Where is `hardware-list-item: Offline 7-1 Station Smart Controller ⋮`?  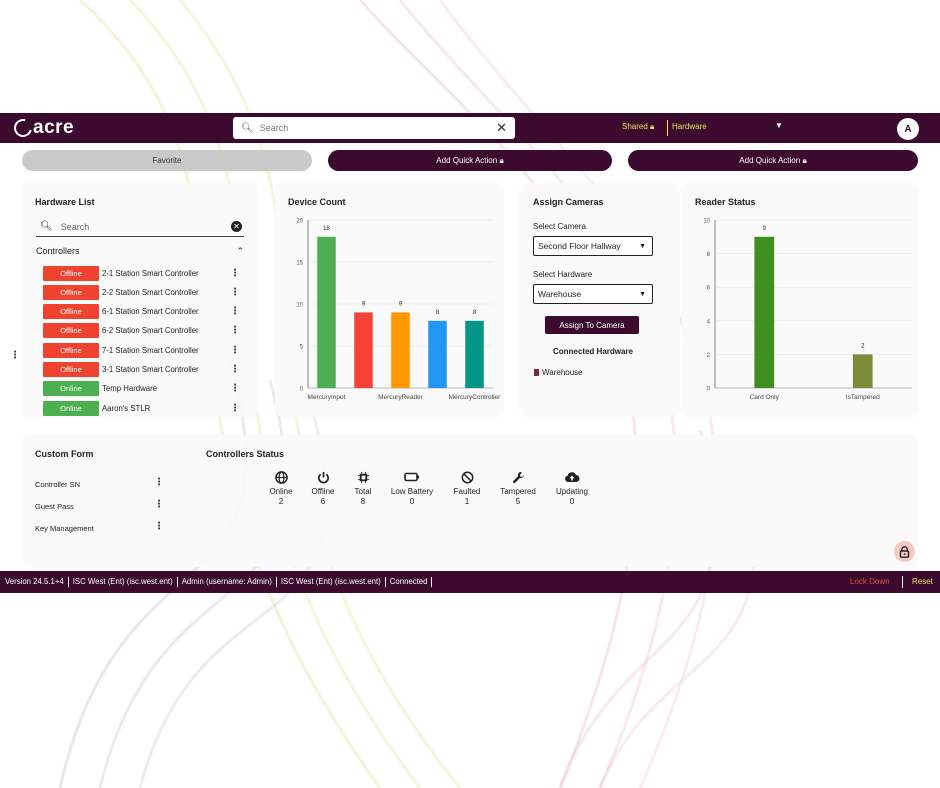 hardware-list-item: Offline 7-1 Station Smart Controller ⋮ is located at coordinates (143, 350).